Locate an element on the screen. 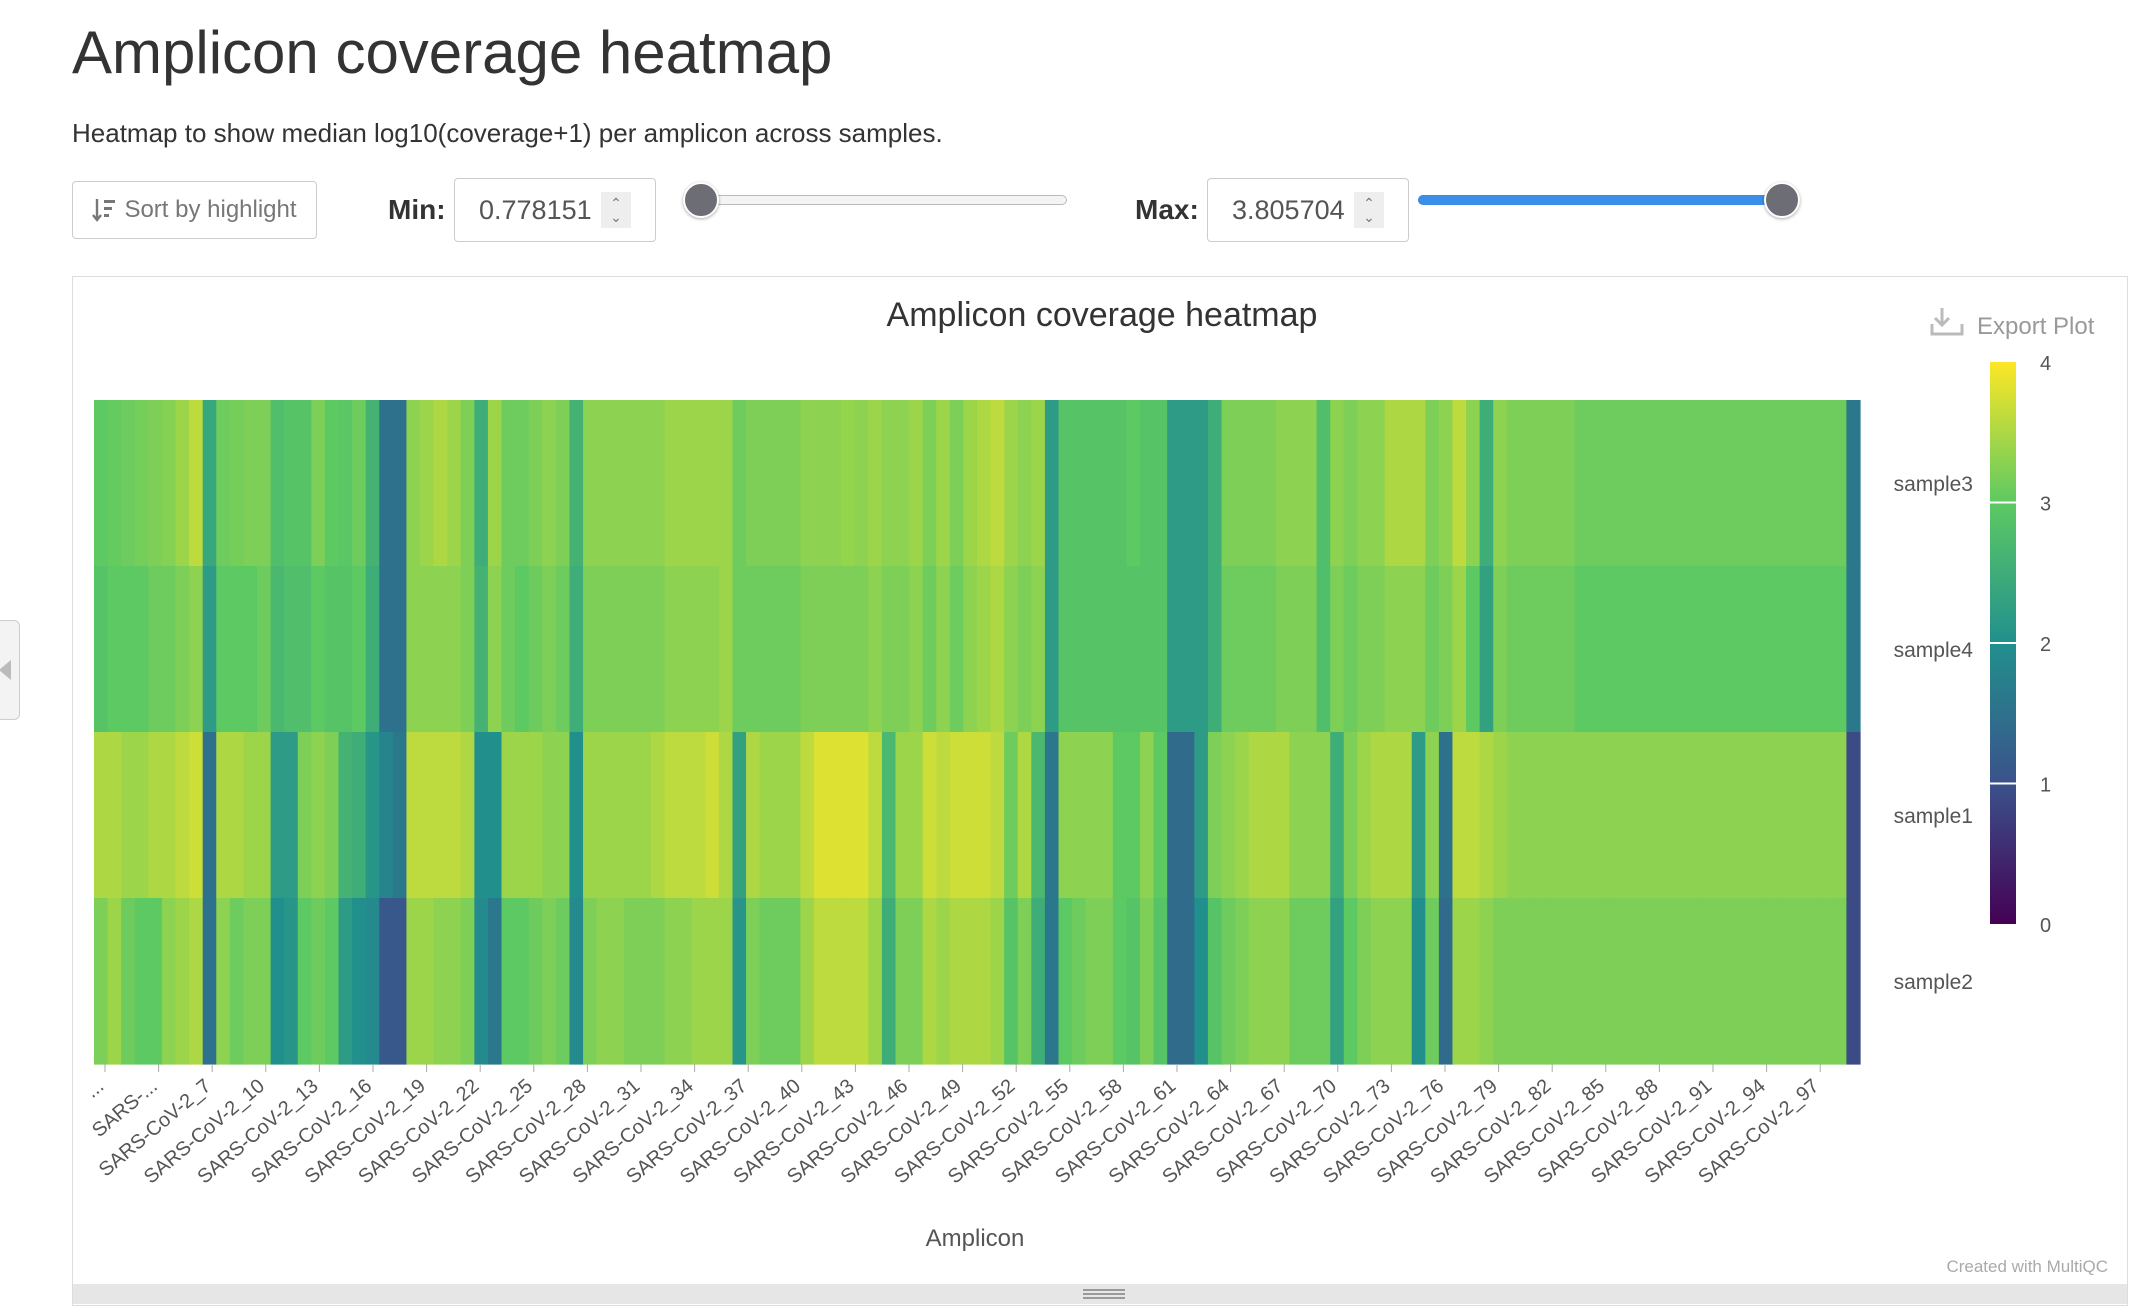  sort-by-highlight-button: Sort by highlight is located at coordinates (194, 210).